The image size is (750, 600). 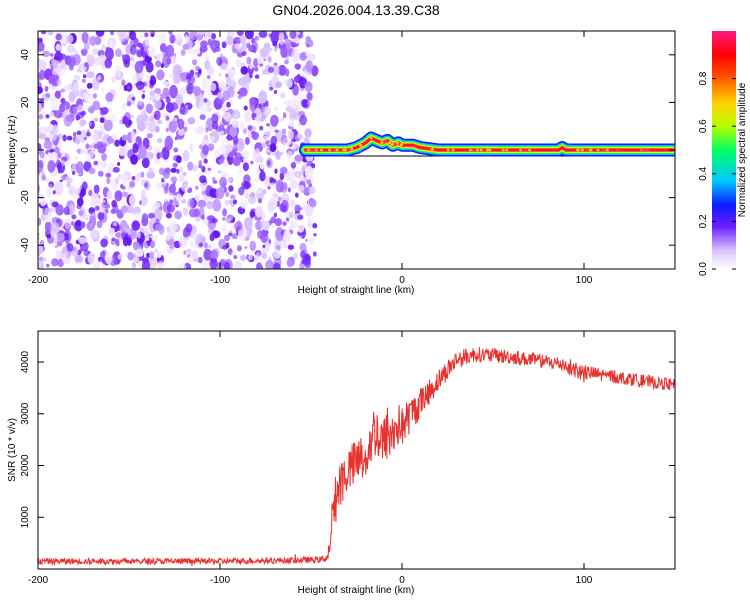 I want to click on x-tick-label: -100, so click(x=220, y=580).